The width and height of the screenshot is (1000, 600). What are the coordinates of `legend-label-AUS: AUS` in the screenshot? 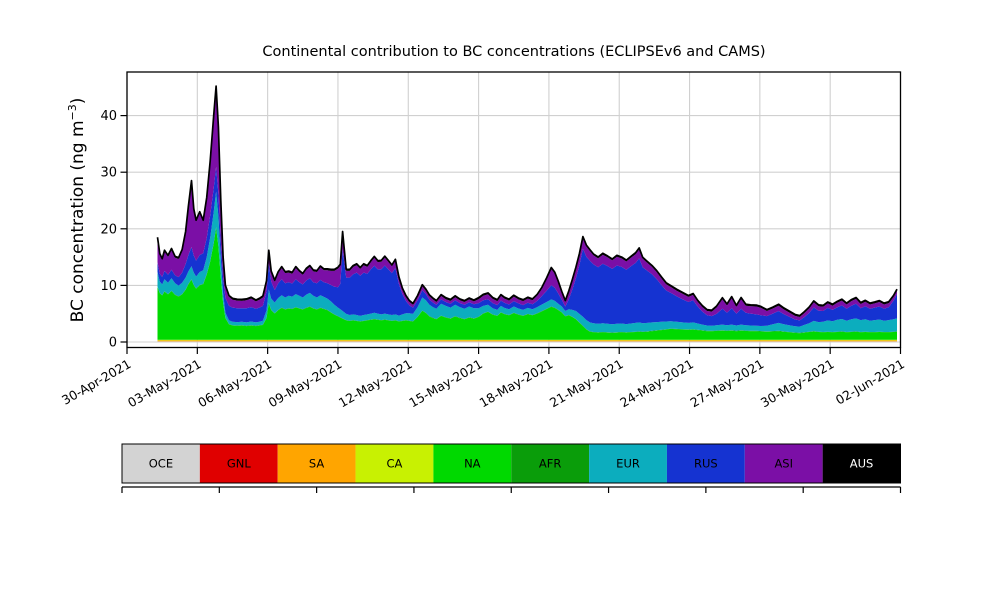 It's located at (862, 464).